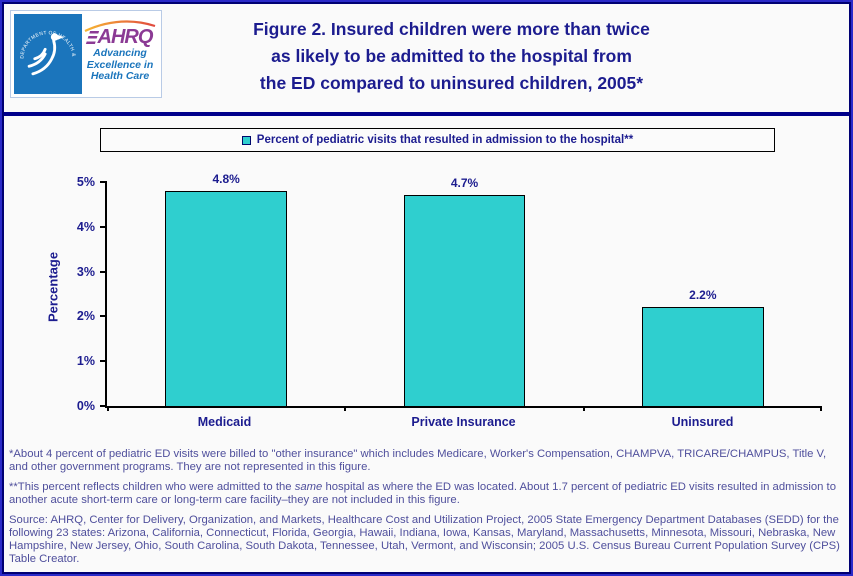  I want to click on header-divider, so click(426, 114).